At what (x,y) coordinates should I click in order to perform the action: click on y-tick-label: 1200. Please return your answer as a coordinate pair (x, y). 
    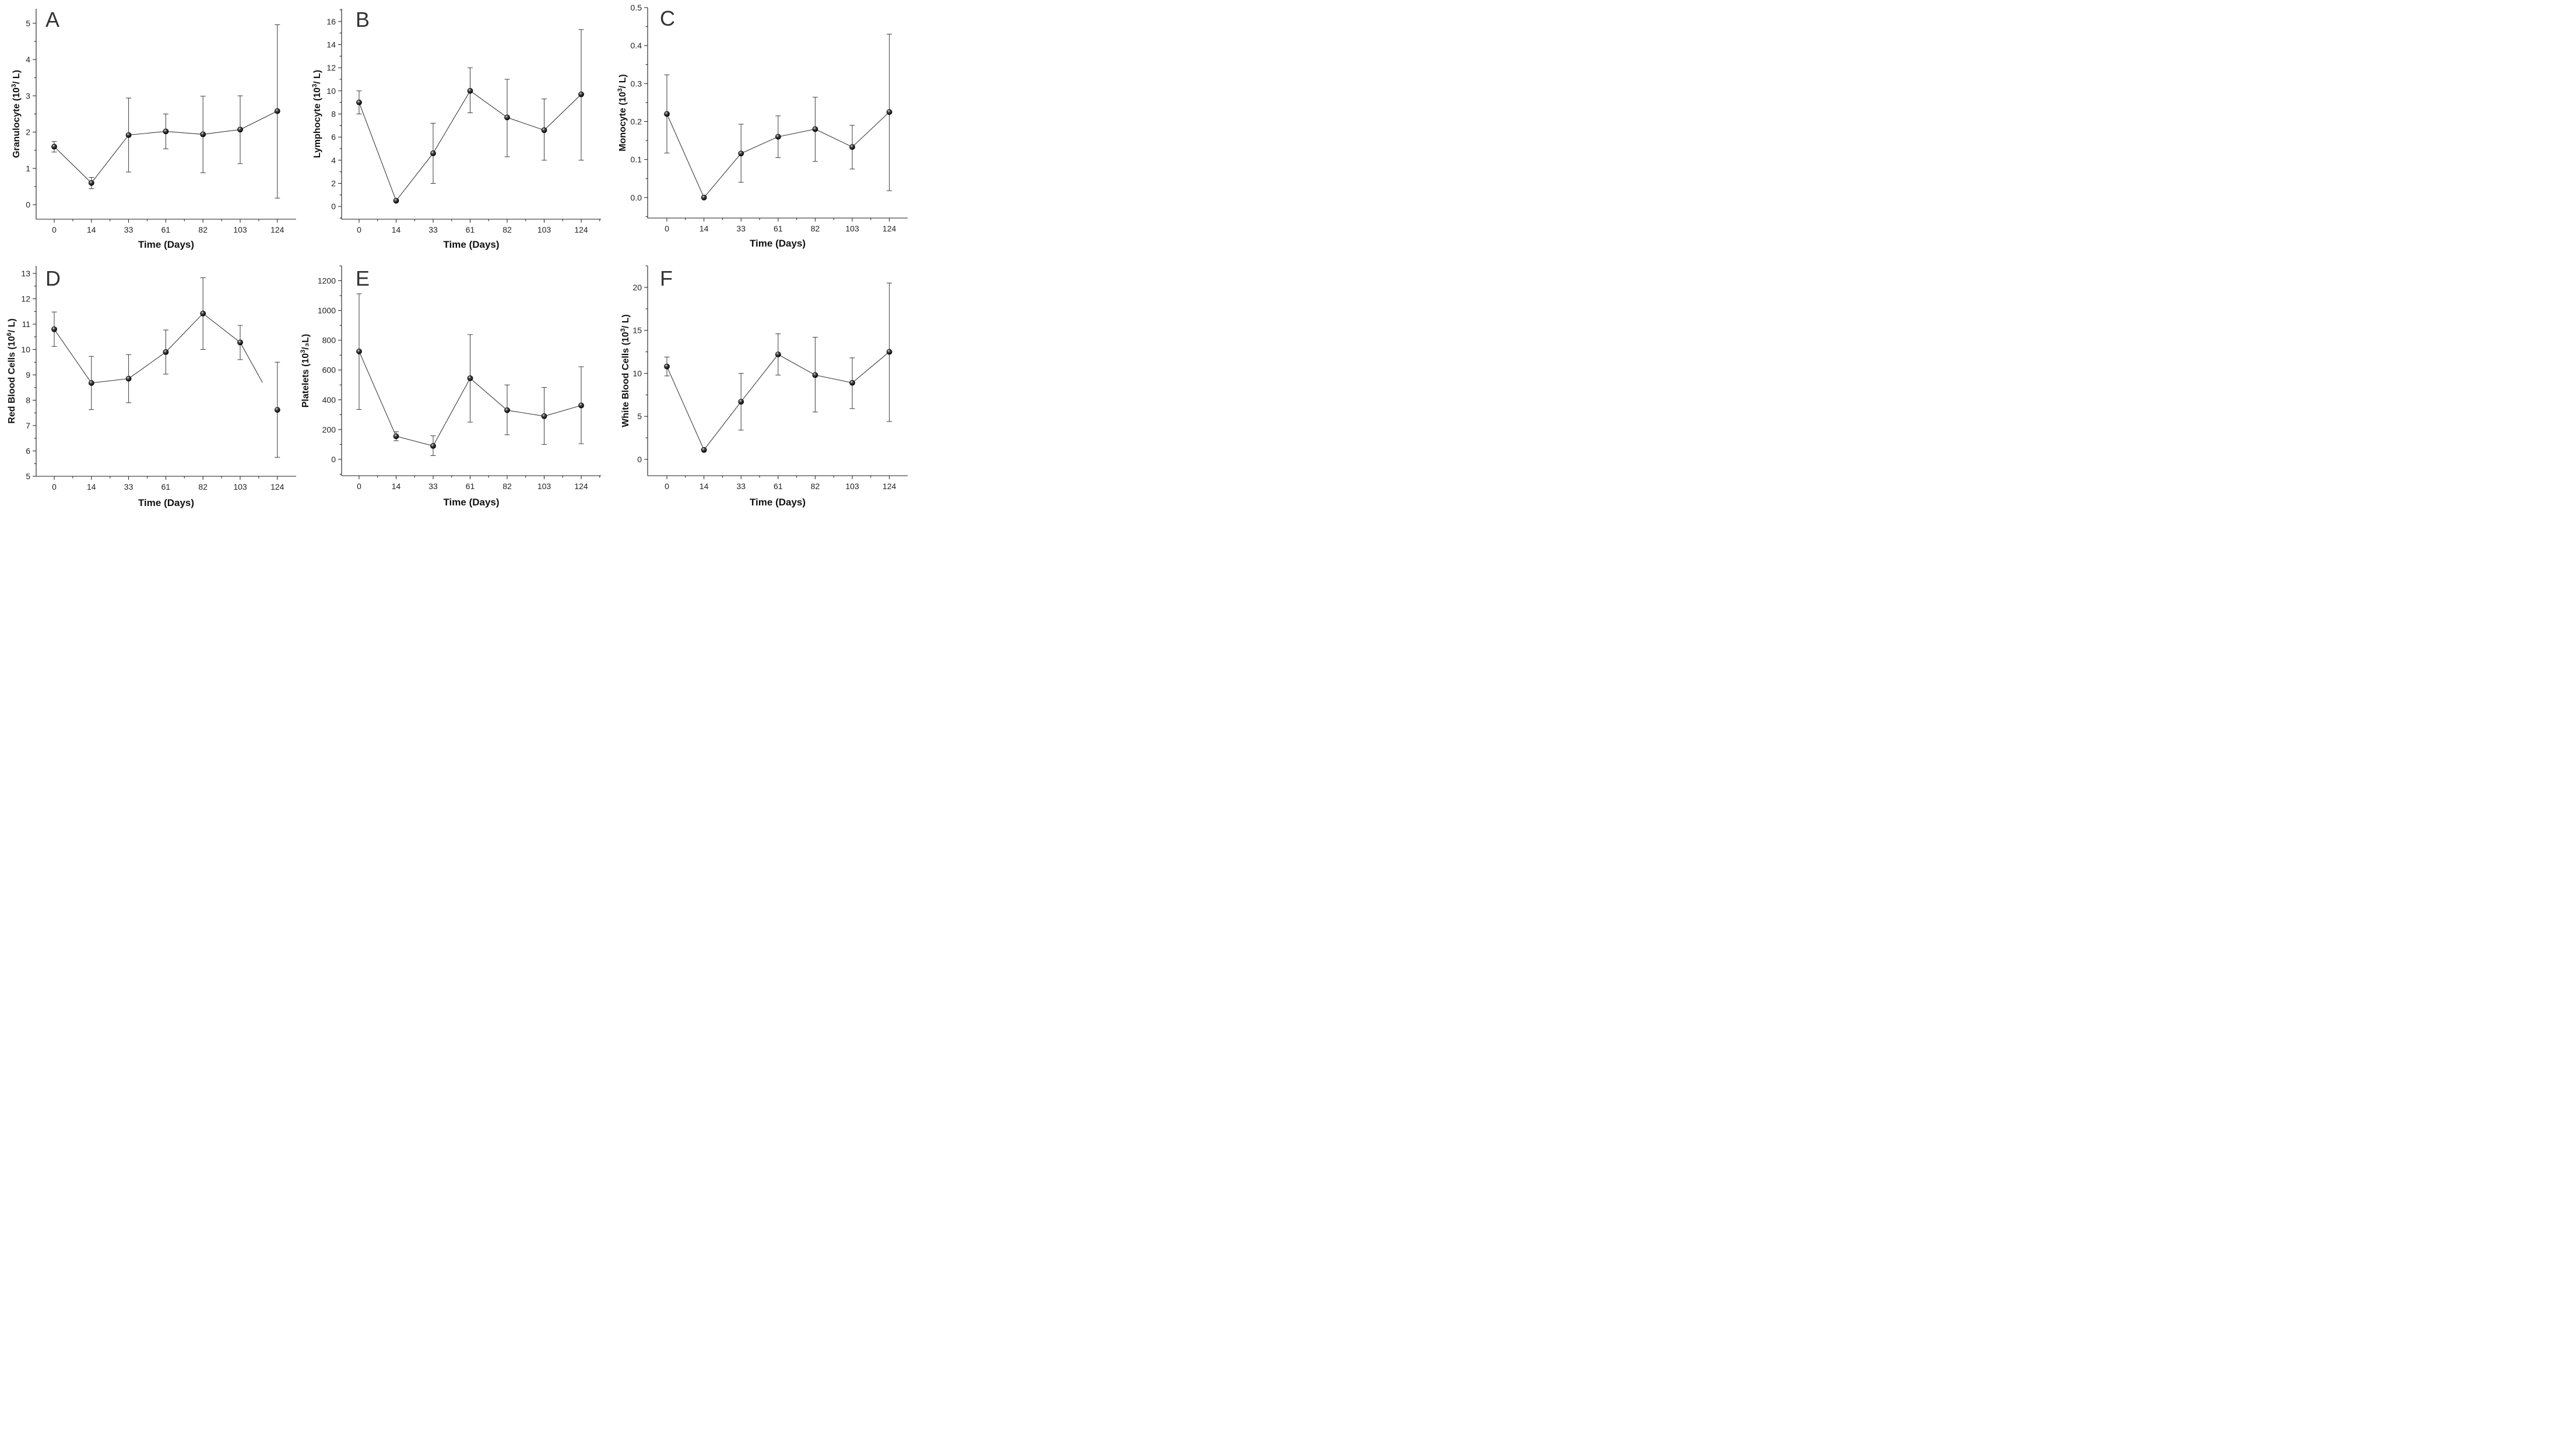
    Looking at the image, I should click on (327, 281).